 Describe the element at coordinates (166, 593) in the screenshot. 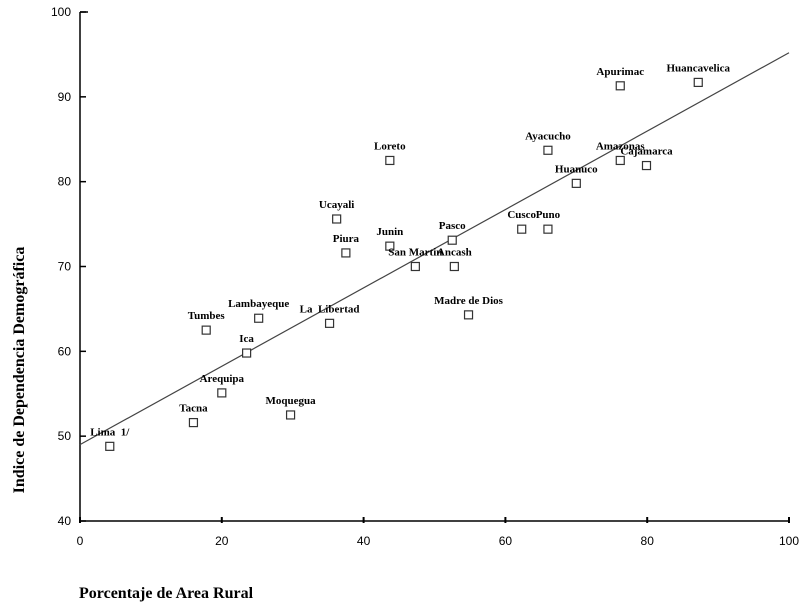

I see `x-axis-title: Porcentaje de Area Rural` at that location.